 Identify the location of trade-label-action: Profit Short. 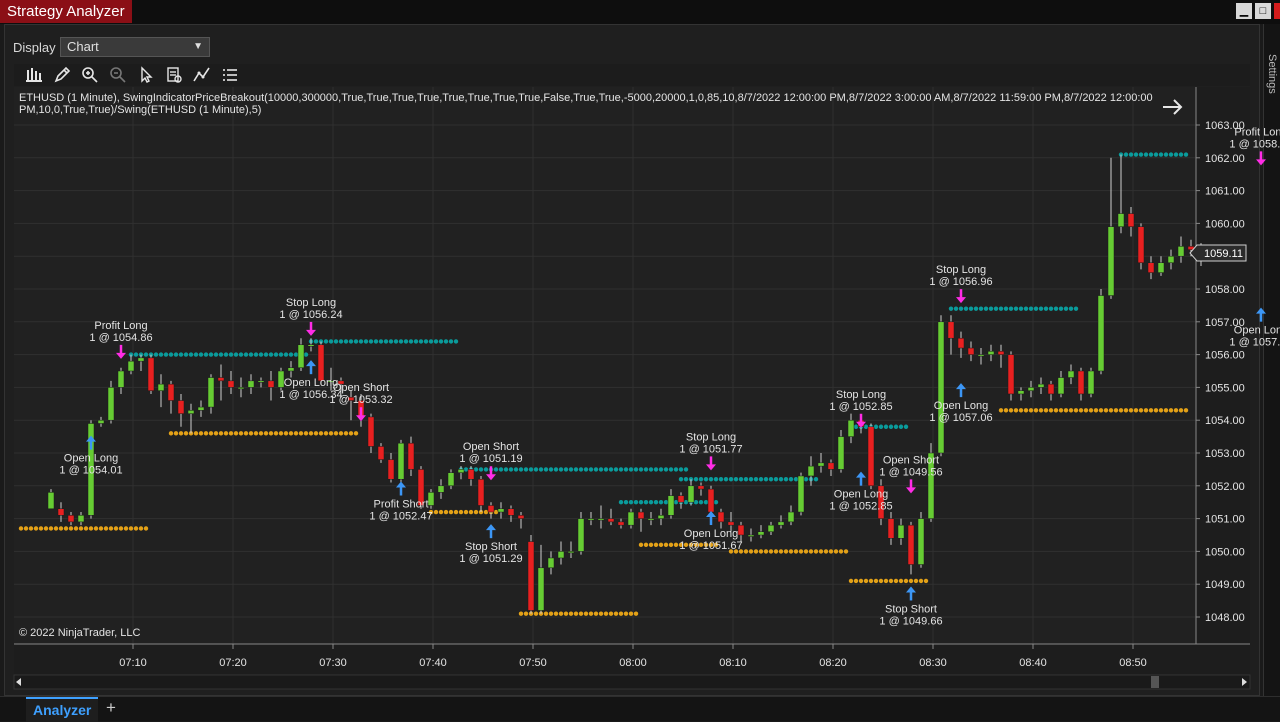
(400, 505).